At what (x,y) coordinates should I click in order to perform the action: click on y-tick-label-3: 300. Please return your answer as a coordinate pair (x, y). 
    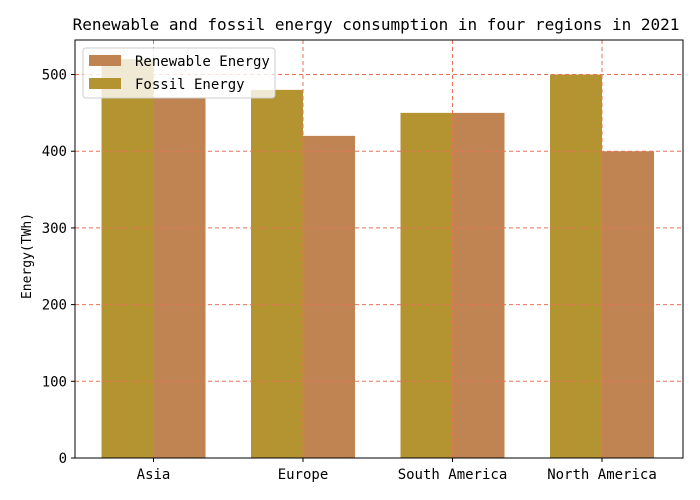
    Looking at the image, I should click on (54, 229).